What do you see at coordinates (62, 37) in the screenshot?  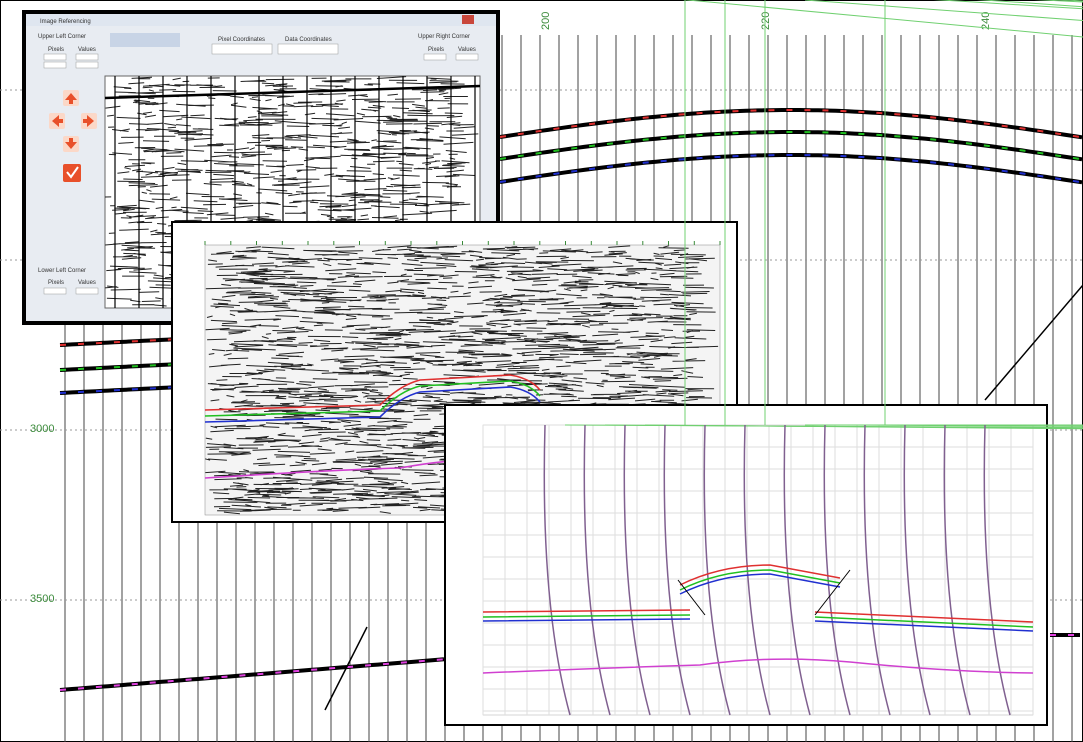 I see `label: Upper Left Corner` at bounding box center [62, 37].